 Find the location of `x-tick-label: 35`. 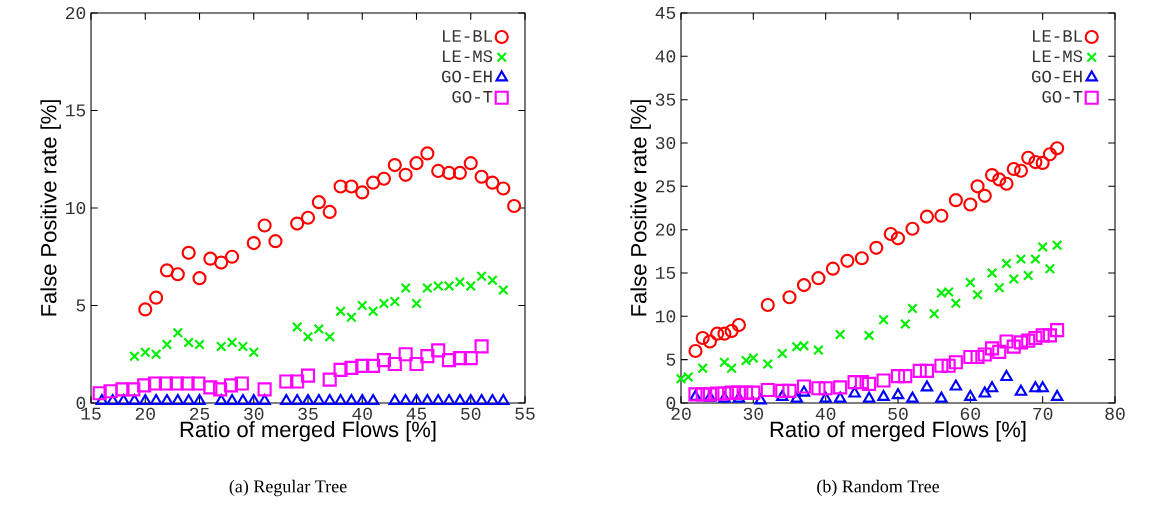

x-tick-label: 35 is located at coordinates (308, 413).